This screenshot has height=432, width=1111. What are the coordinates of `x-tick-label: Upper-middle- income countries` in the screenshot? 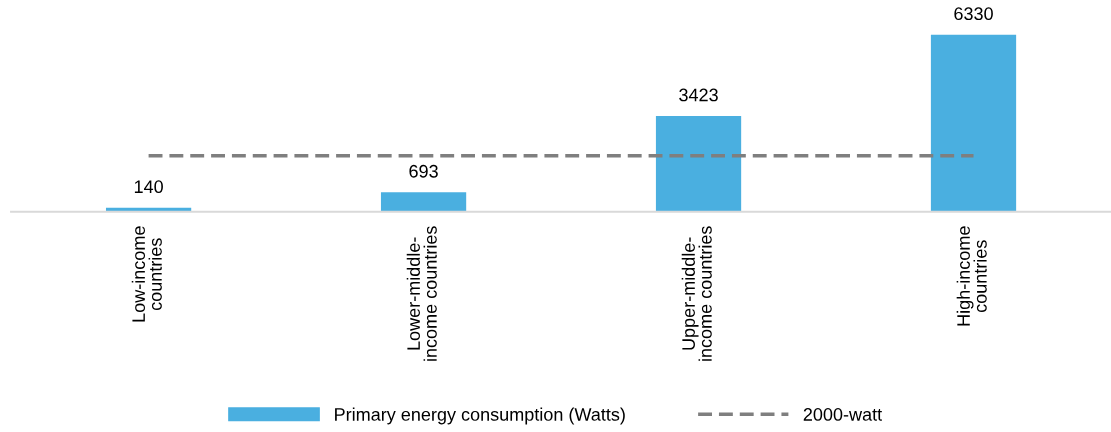 It's located at (696, 293).